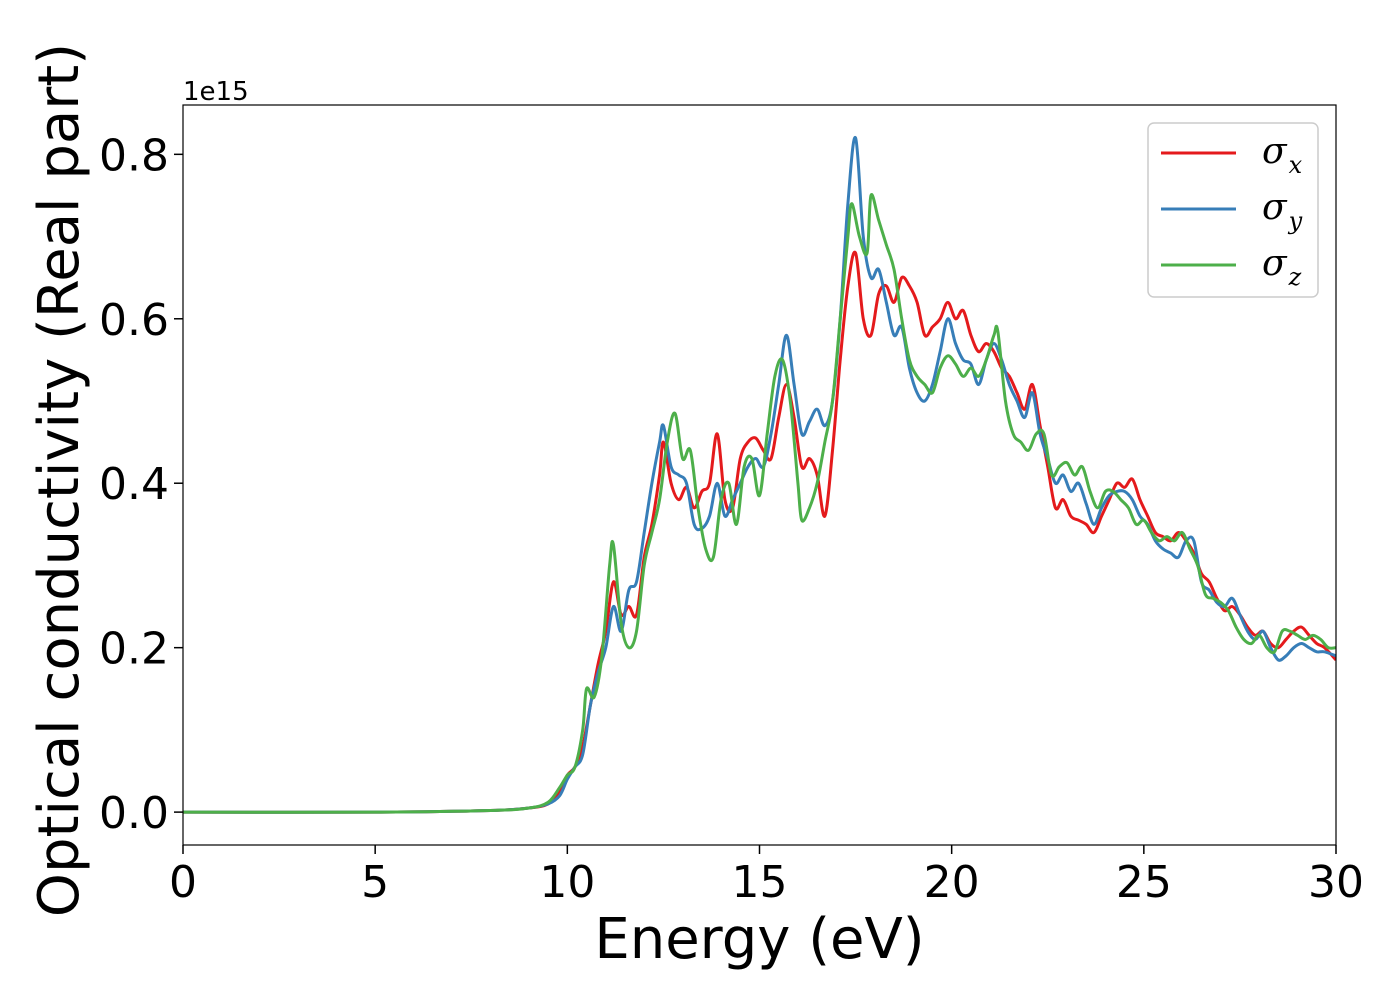 This screenshot has height=1000, width=1400. What do you see at coordinates (1232, 155) in the screenshot?
I see `legend-item-sigma-x: σx` at bounding box center [1232, 155].